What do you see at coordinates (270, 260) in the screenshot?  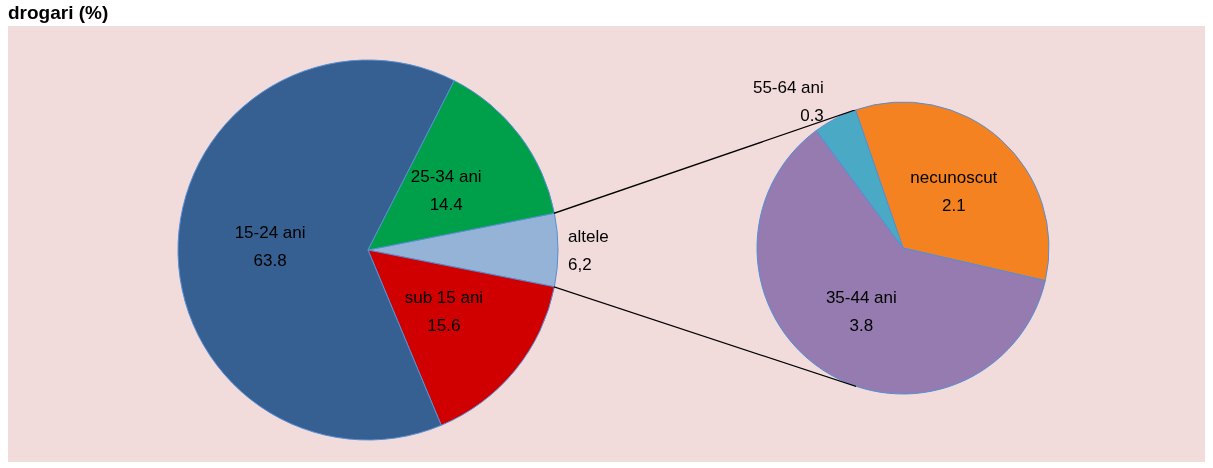 I see `data-label: 63.8` at bounding box center [270, 260].